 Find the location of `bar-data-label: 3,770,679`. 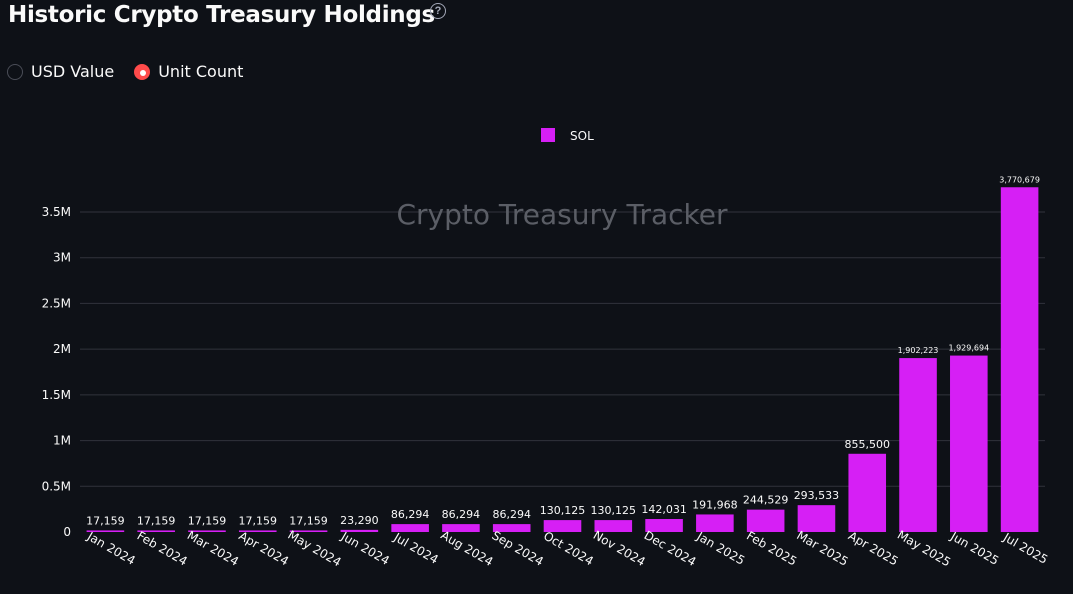

bar-data-label: 3,770,679 is located at coordinates (1019, 179).